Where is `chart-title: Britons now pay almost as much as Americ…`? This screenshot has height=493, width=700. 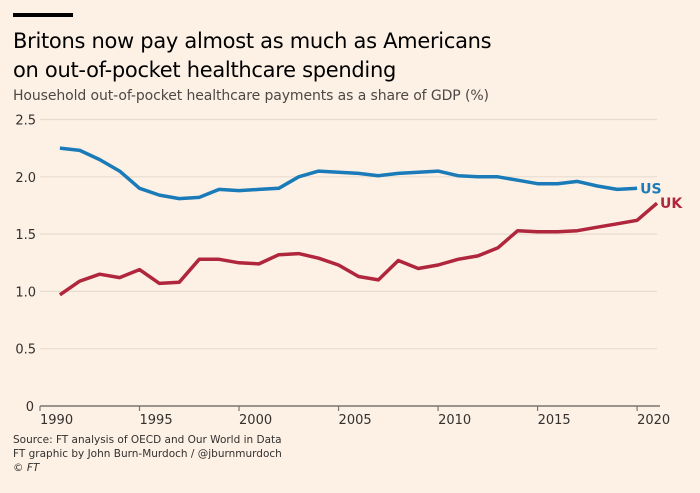 chart-title: Britons now pay almost as much as Americ… is located at coordinates (313, 56).